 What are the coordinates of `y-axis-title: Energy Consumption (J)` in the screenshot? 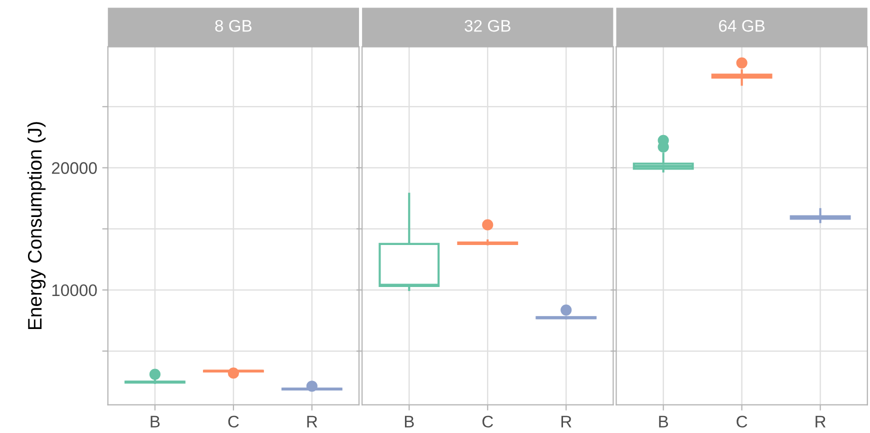 It's located at (36, 226).